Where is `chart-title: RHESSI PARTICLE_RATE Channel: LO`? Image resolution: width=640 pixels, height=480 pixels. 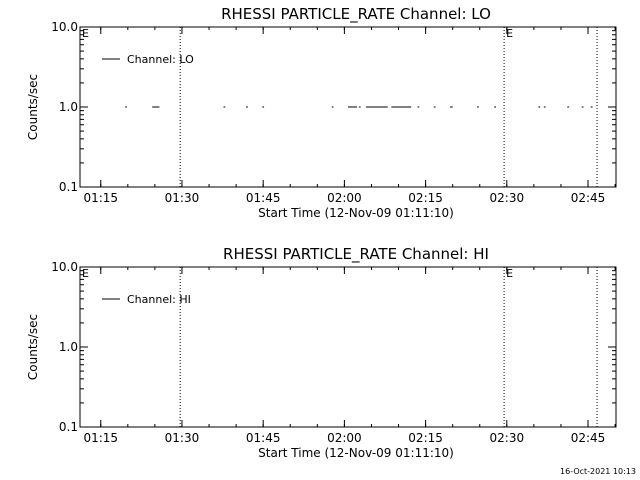 chart-title: RHESSI PARTICLE_RATE Channel: LO is located at coordinates (356, 14).